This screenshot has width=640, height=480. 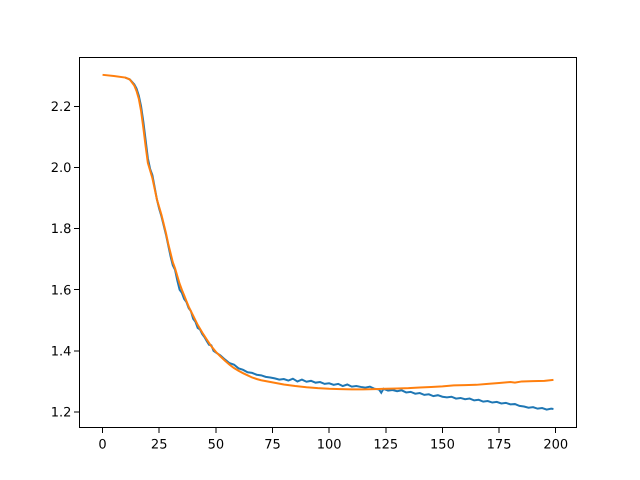 I want to click on x-tick-label: 100, so click(x=329, y=445).